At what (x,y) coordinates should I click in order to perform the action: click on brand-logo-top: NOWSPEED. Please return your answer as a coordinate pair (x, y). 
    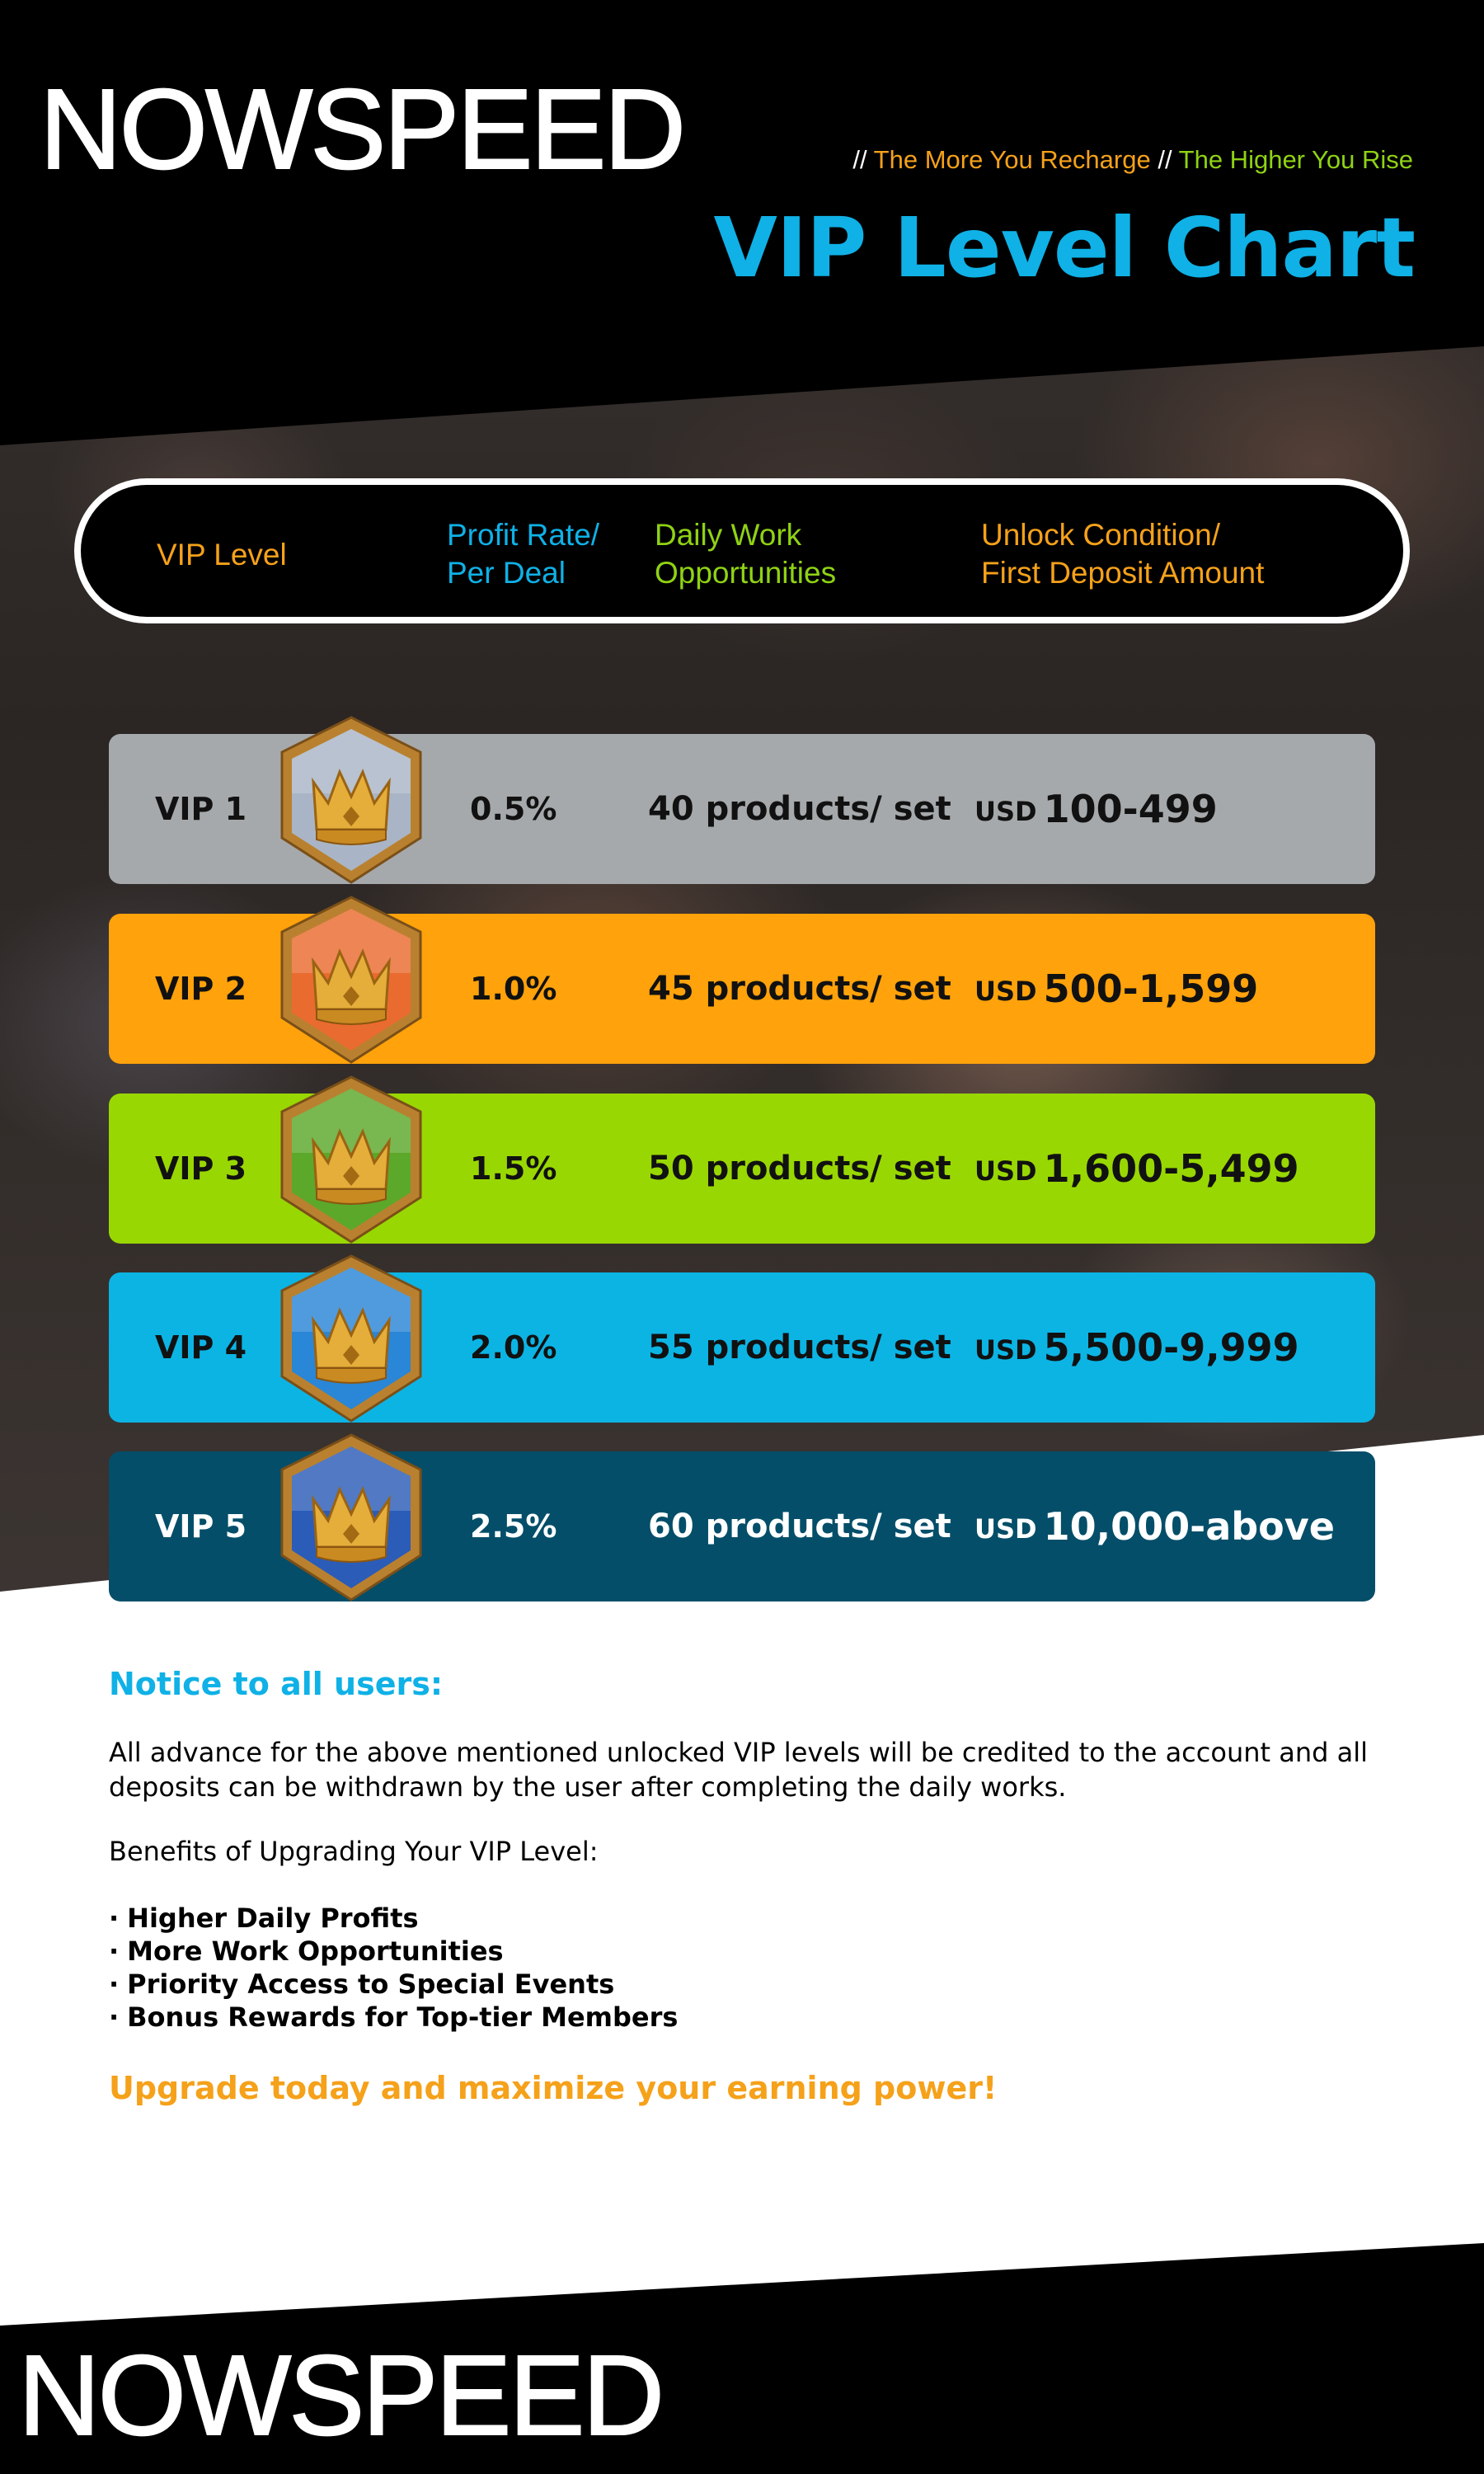
    Looking at the image, I should click on (363, 129).